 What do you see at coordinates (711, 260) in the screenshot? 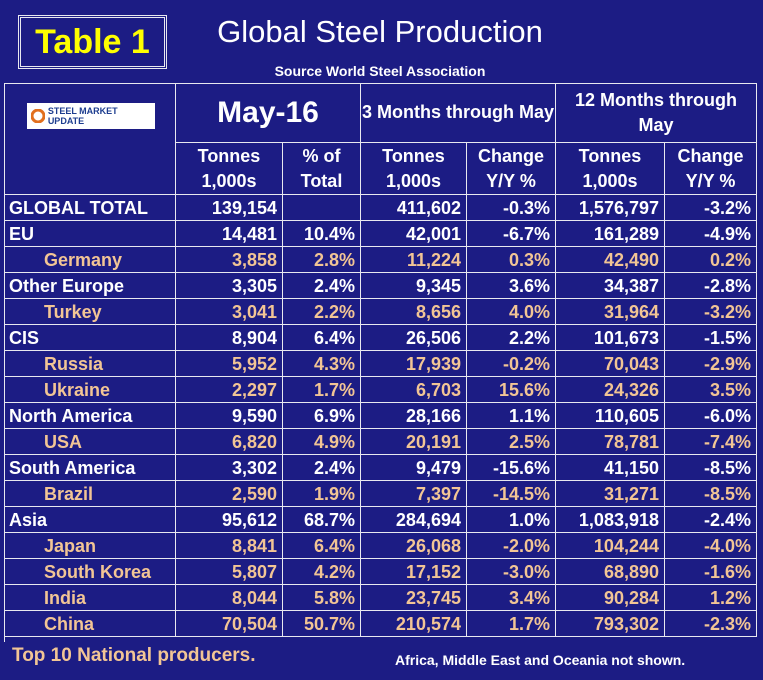
I see `table-cell: 0.2%` at bounding box center [711, 260].